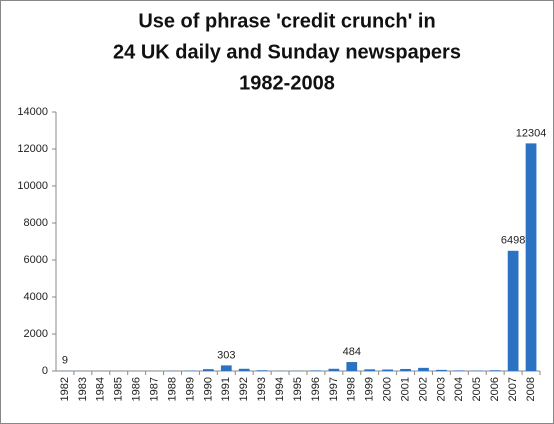  What do you see at coordinates (36, 297) in the screenshot?
I see `y-tick-label: 4000` at bounding box center [36, 297].